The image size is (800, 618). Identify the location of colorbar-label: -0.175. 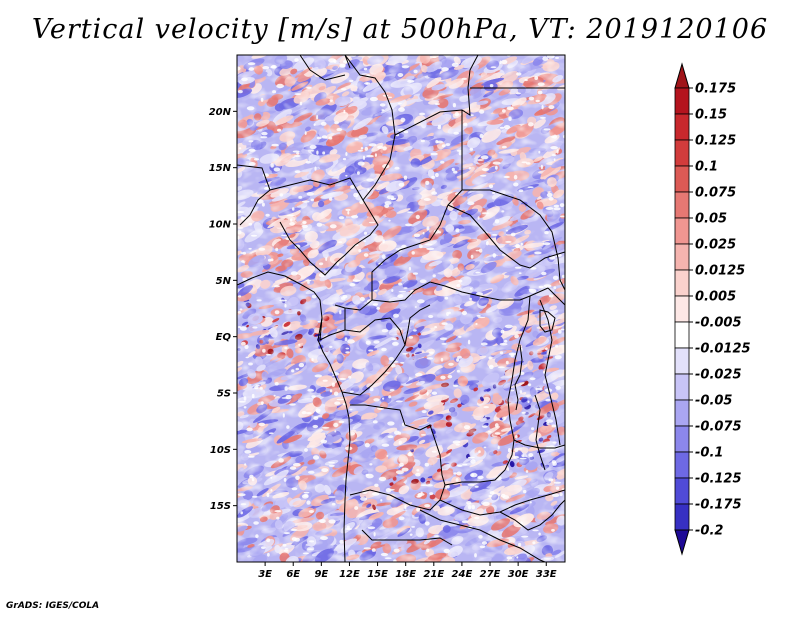
(718, 505).